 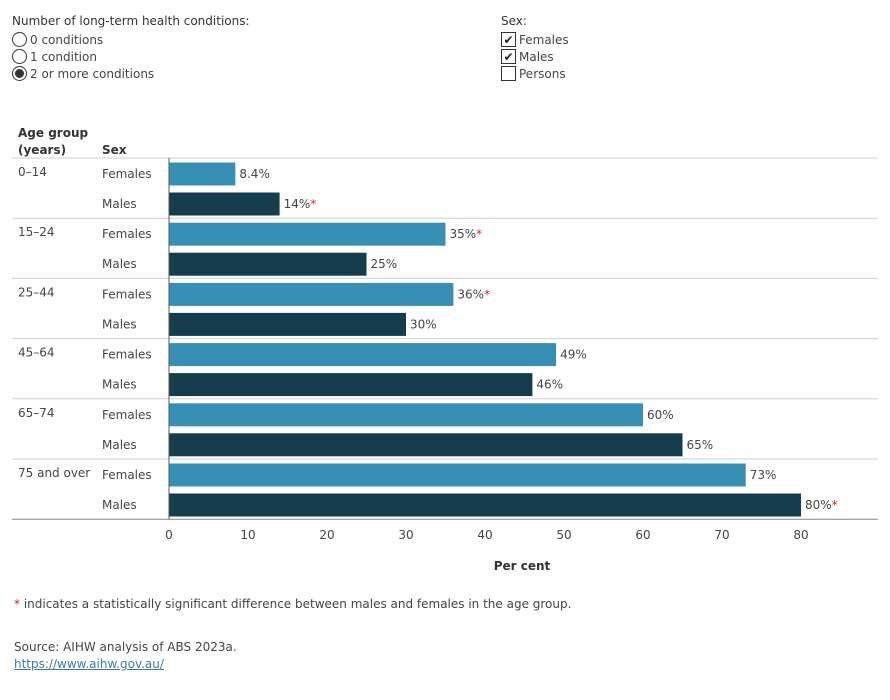 What do you see at coordinates (549, 385) in the screenshot?
I see `bar-value-label: 46%` at bounding box center [549, 385].